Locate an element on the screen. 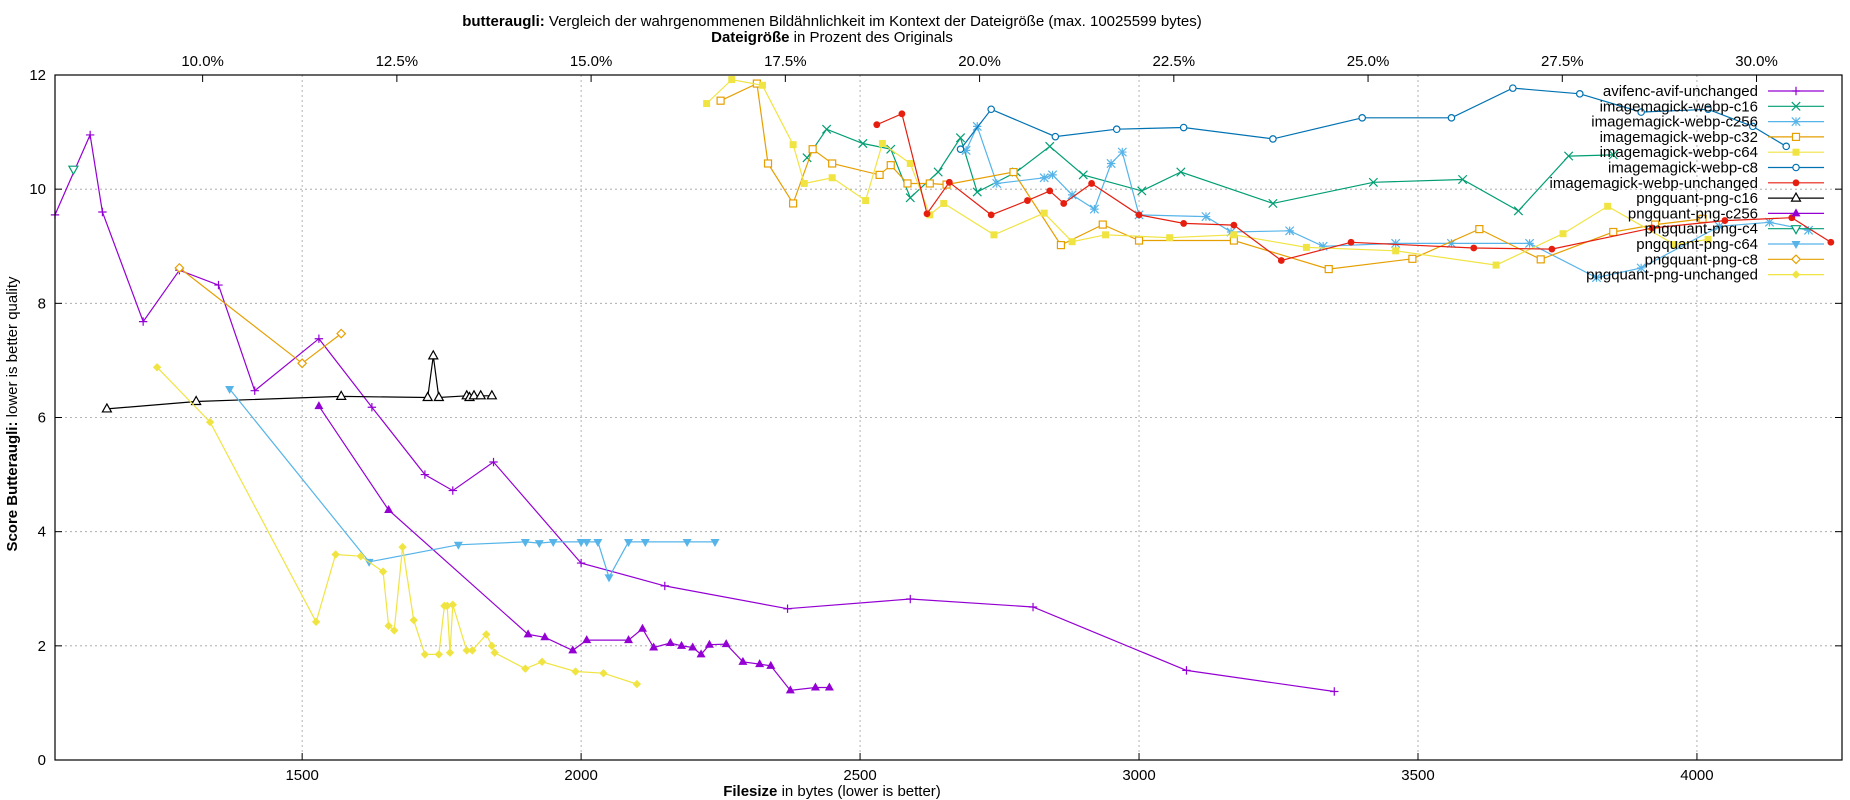 The height and width of the screenshot is (800, 1850). x-axis-label: Filesize in bytes (lower is better) is located at coordinates (832, 791).